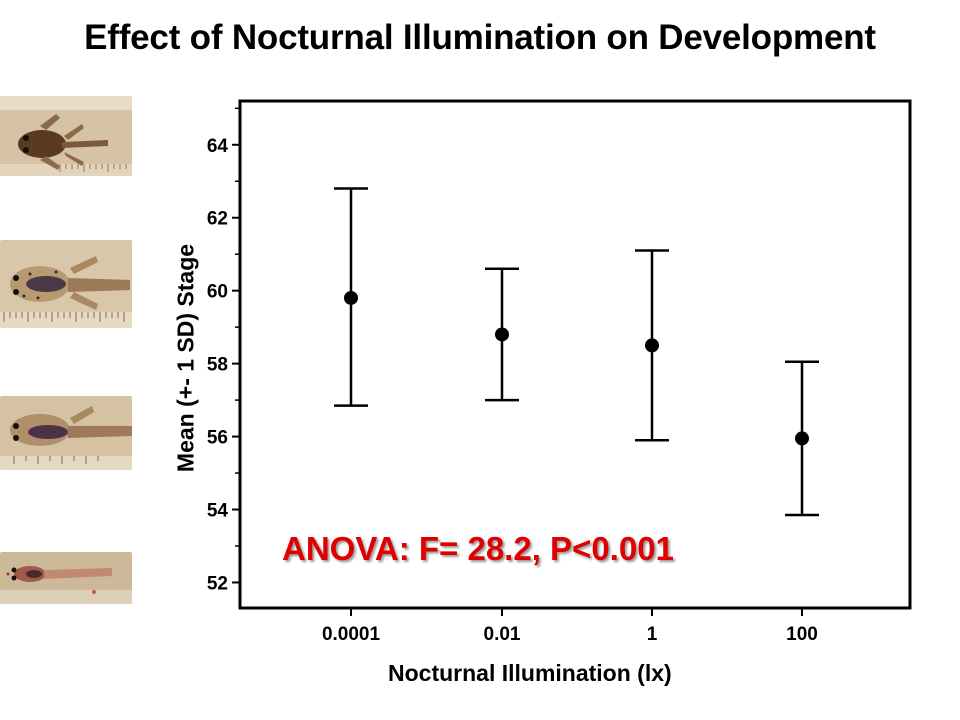 This screenshot has width=960, height=720. I want to click on x-axis-label: Nocturnal Illumination (lx), so click(530, 673).